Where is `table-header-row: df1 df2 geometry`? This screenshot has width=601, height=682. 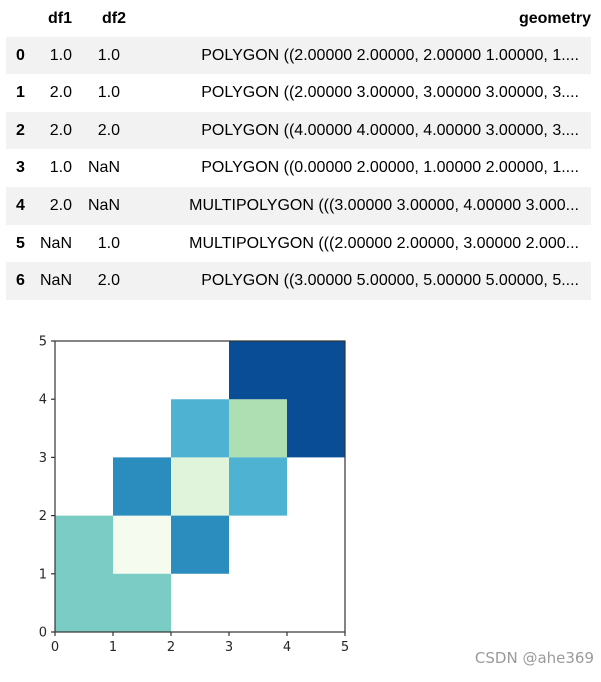
table-header-row: df1 df2 geometry is located at coordinates (298, 19).